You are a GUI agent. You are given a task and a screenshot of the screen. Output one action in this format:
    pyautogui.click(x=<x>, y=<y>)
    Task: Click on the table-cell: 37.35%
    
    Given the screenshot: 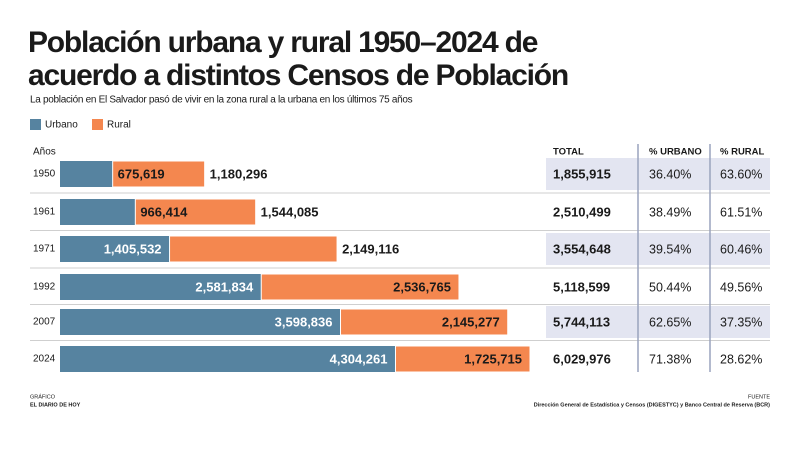 What is the action you would take?
    pyautogui.click(x=741, y=322)
    